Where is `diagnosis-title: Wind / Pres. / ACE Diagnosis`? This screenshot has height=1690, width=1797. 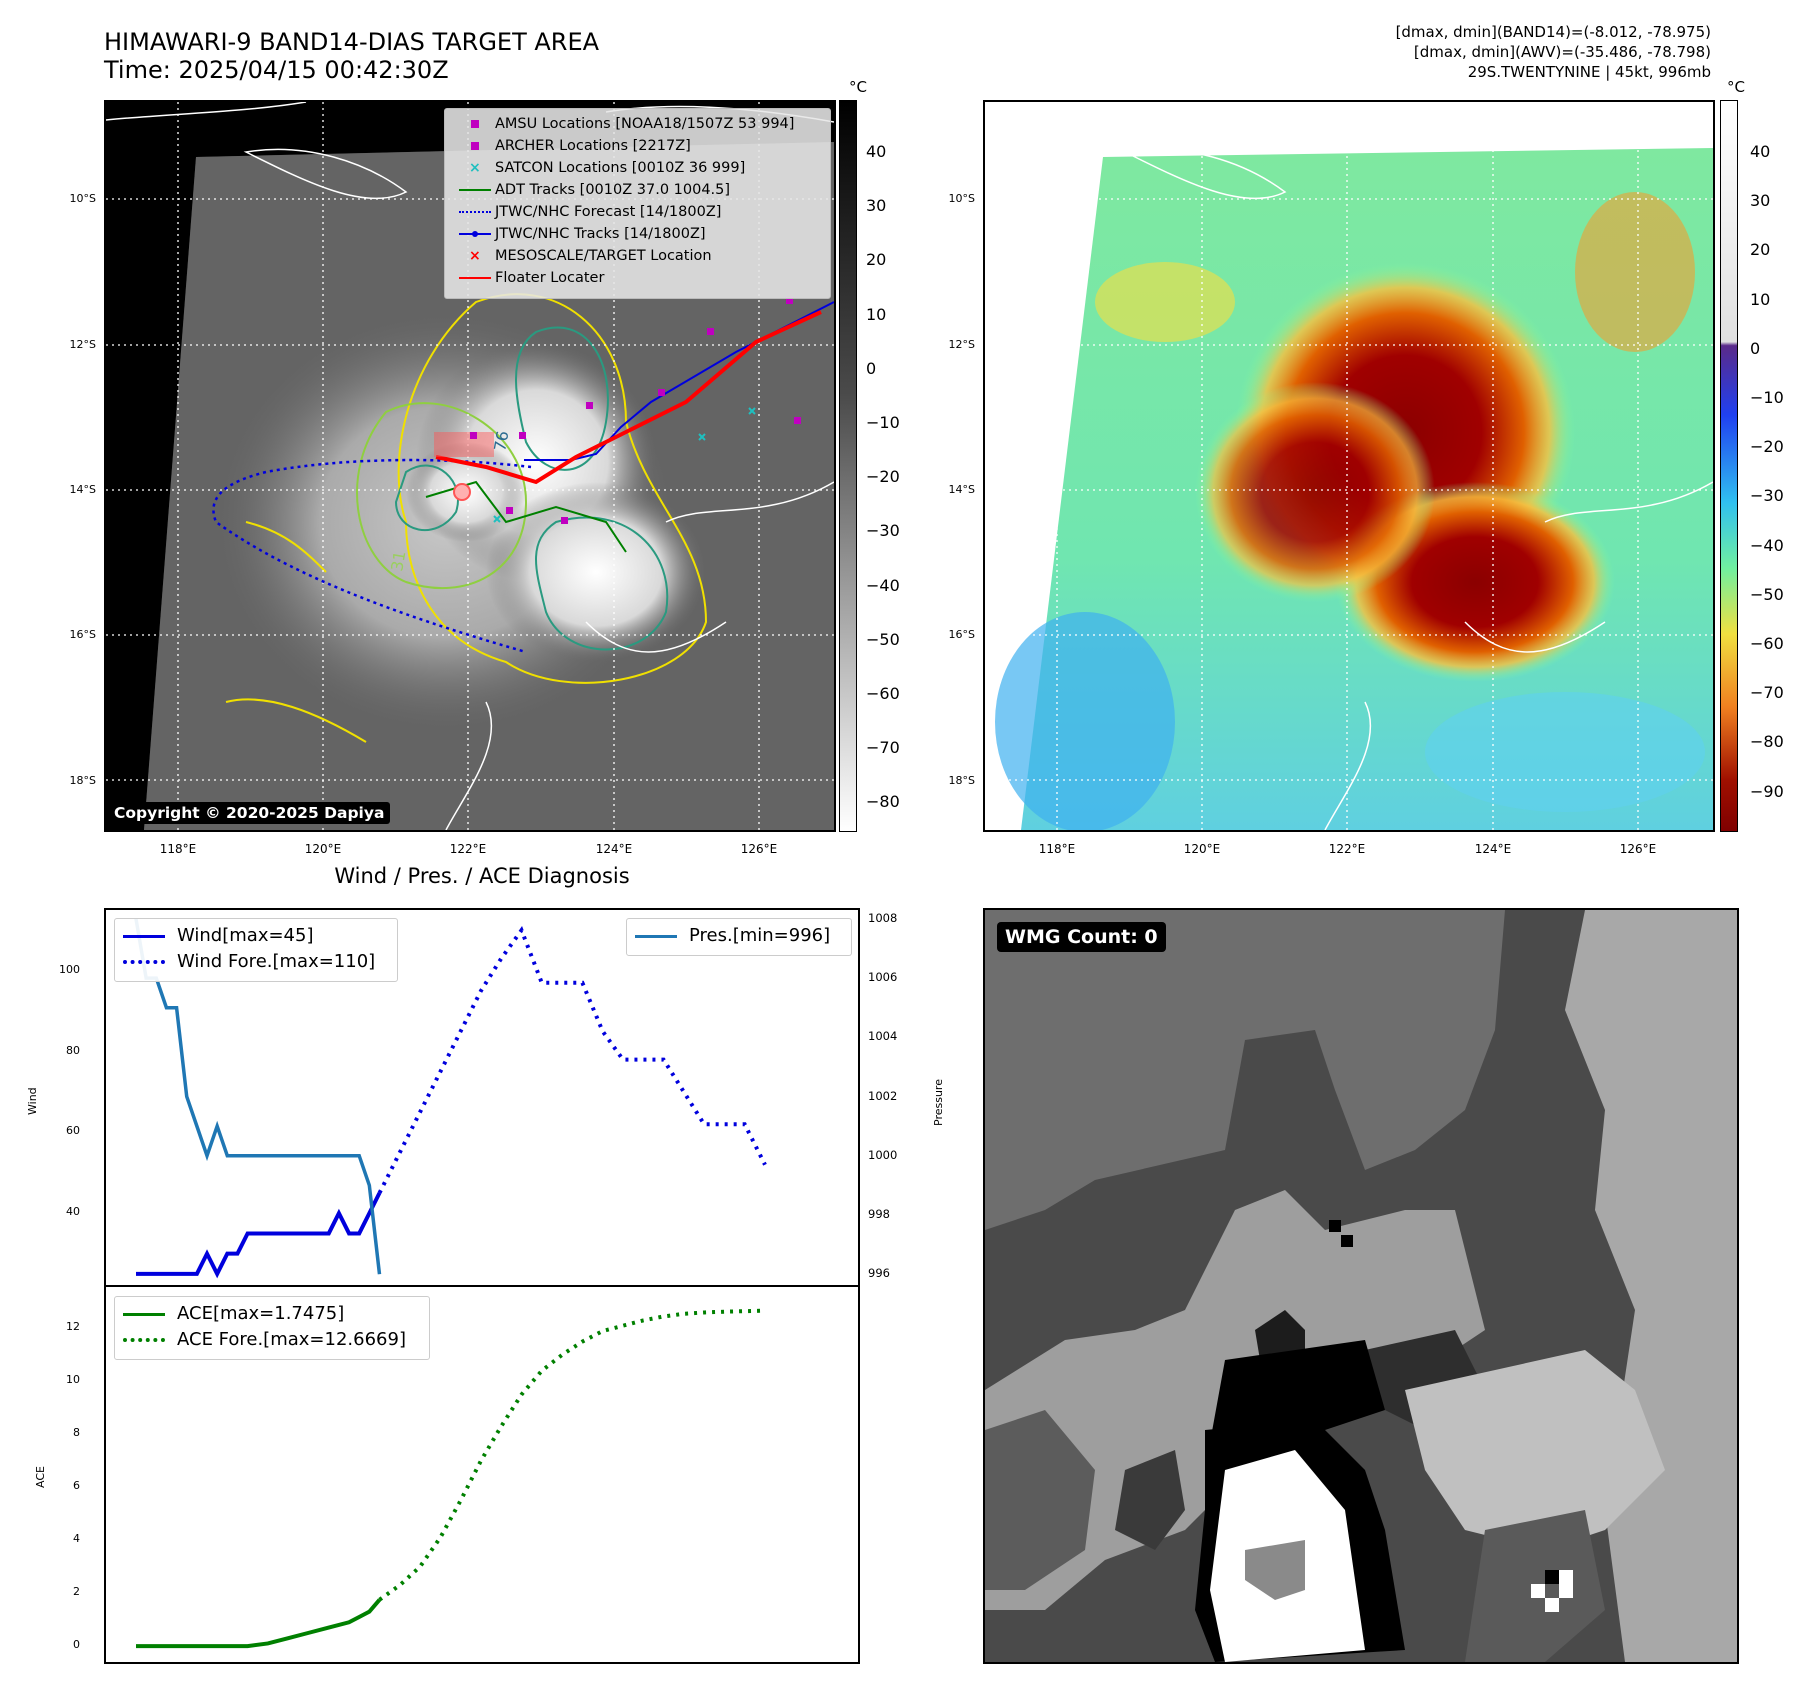
diagnosis-title: Wind / Pres. / ACE Diagnosis is located at coordinates (482, 876).